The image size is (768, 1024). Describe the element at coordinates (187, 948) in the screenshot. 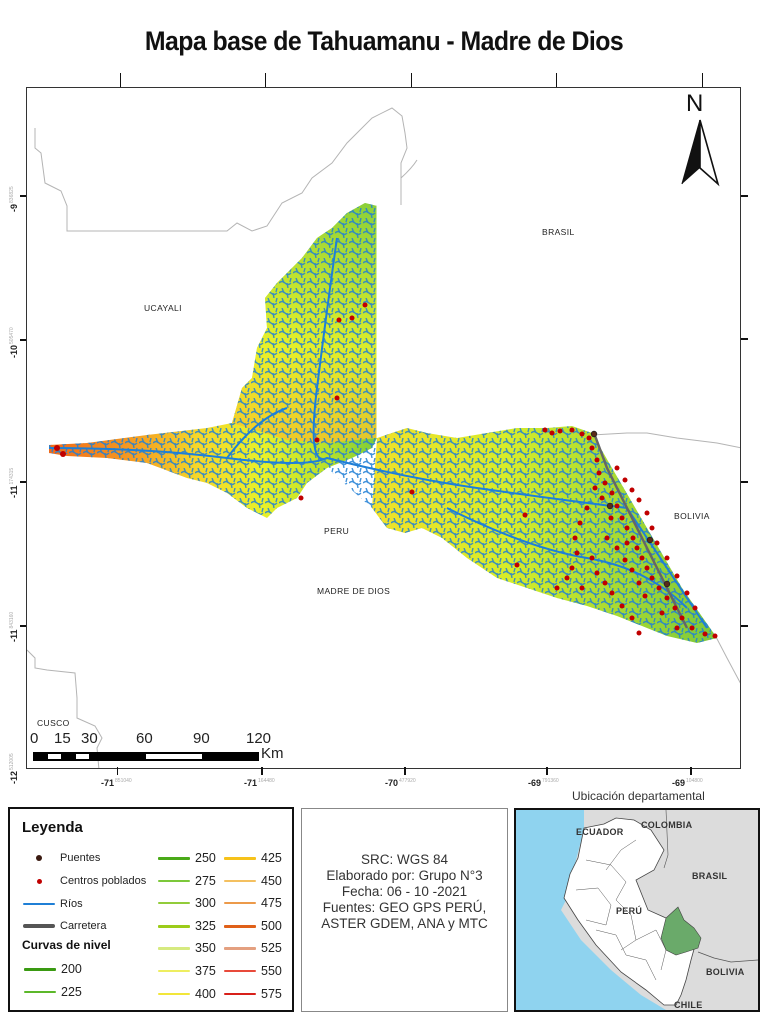

I see `contour-350: 350` at that location.